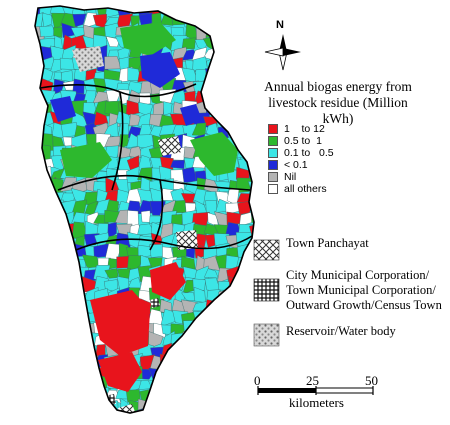  I want to click on legend-class-label: 0.1 to 0.5, so click(309, 153).